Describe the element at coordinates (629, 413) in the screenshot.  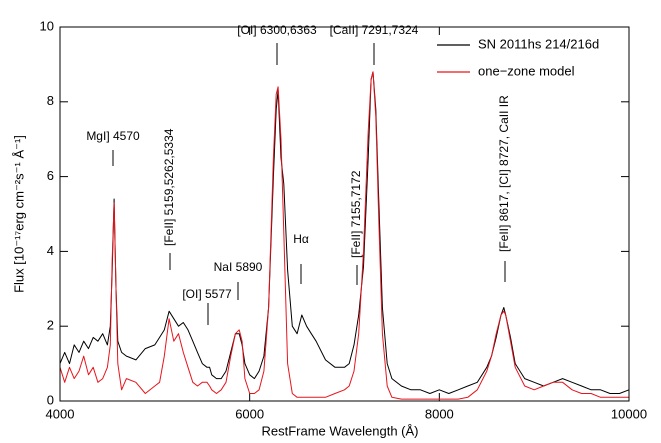
I see `x-tick-label: 10000` at that location.